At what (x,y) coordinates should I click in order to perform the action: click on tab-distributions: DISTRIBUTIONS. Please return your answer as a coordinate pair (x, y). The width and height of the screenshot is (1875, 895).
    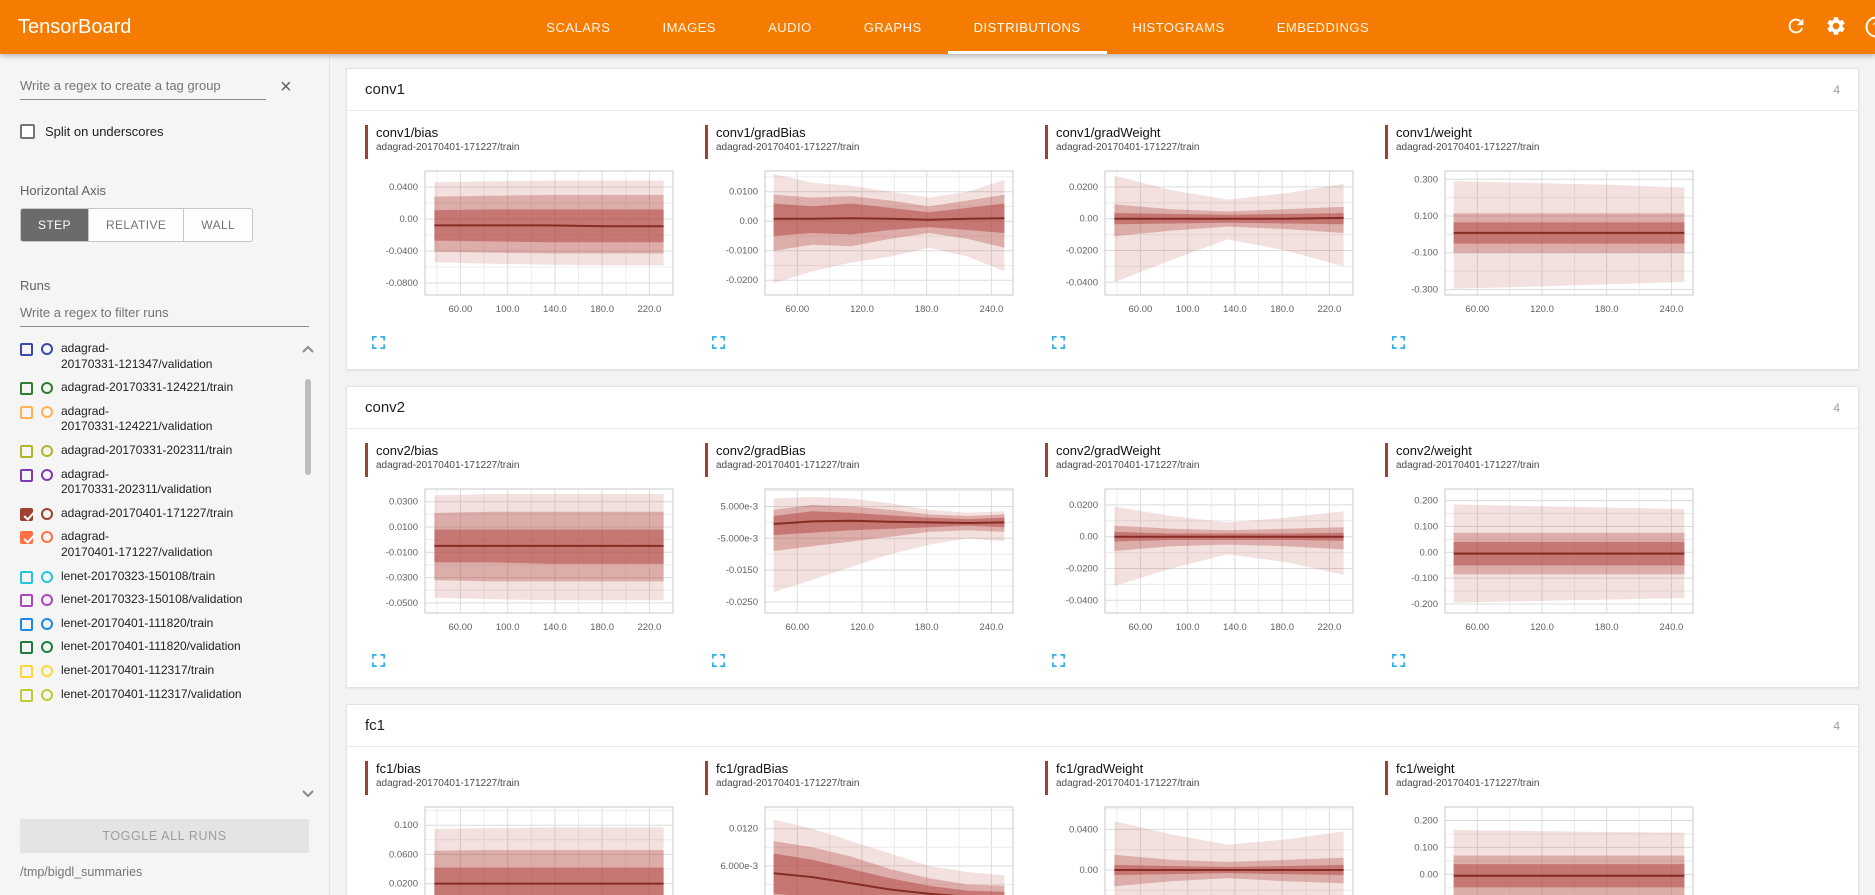
    Looking at the image, I should click on (1027, 27).